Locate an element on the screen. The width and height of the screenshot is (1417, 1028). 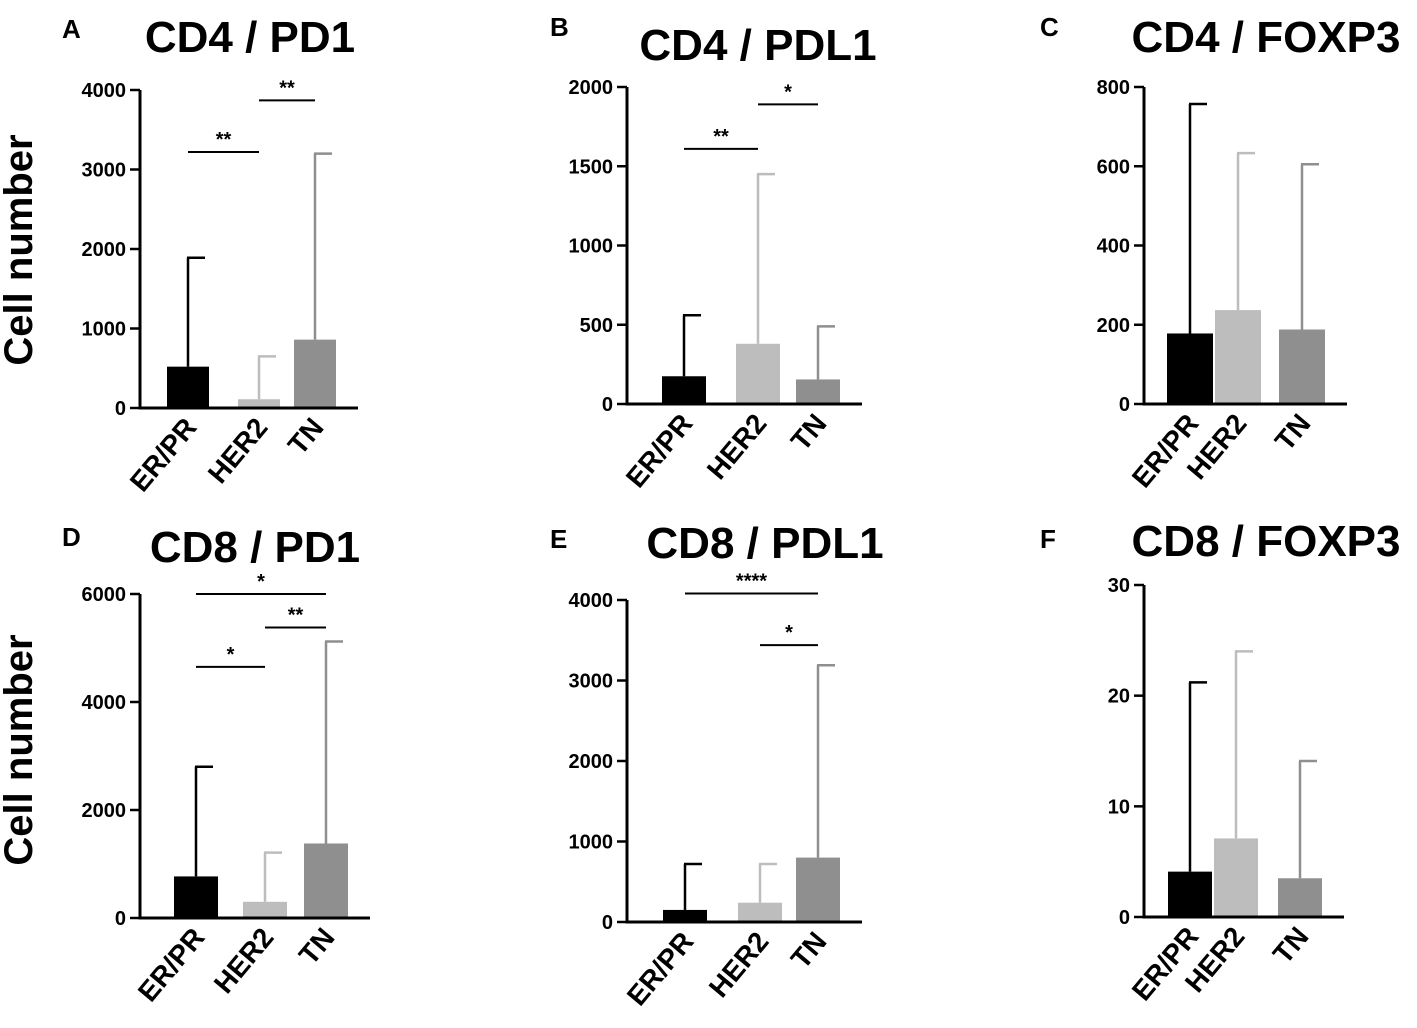
category-label-f-2: TN is located at coordinates (1291, 945).